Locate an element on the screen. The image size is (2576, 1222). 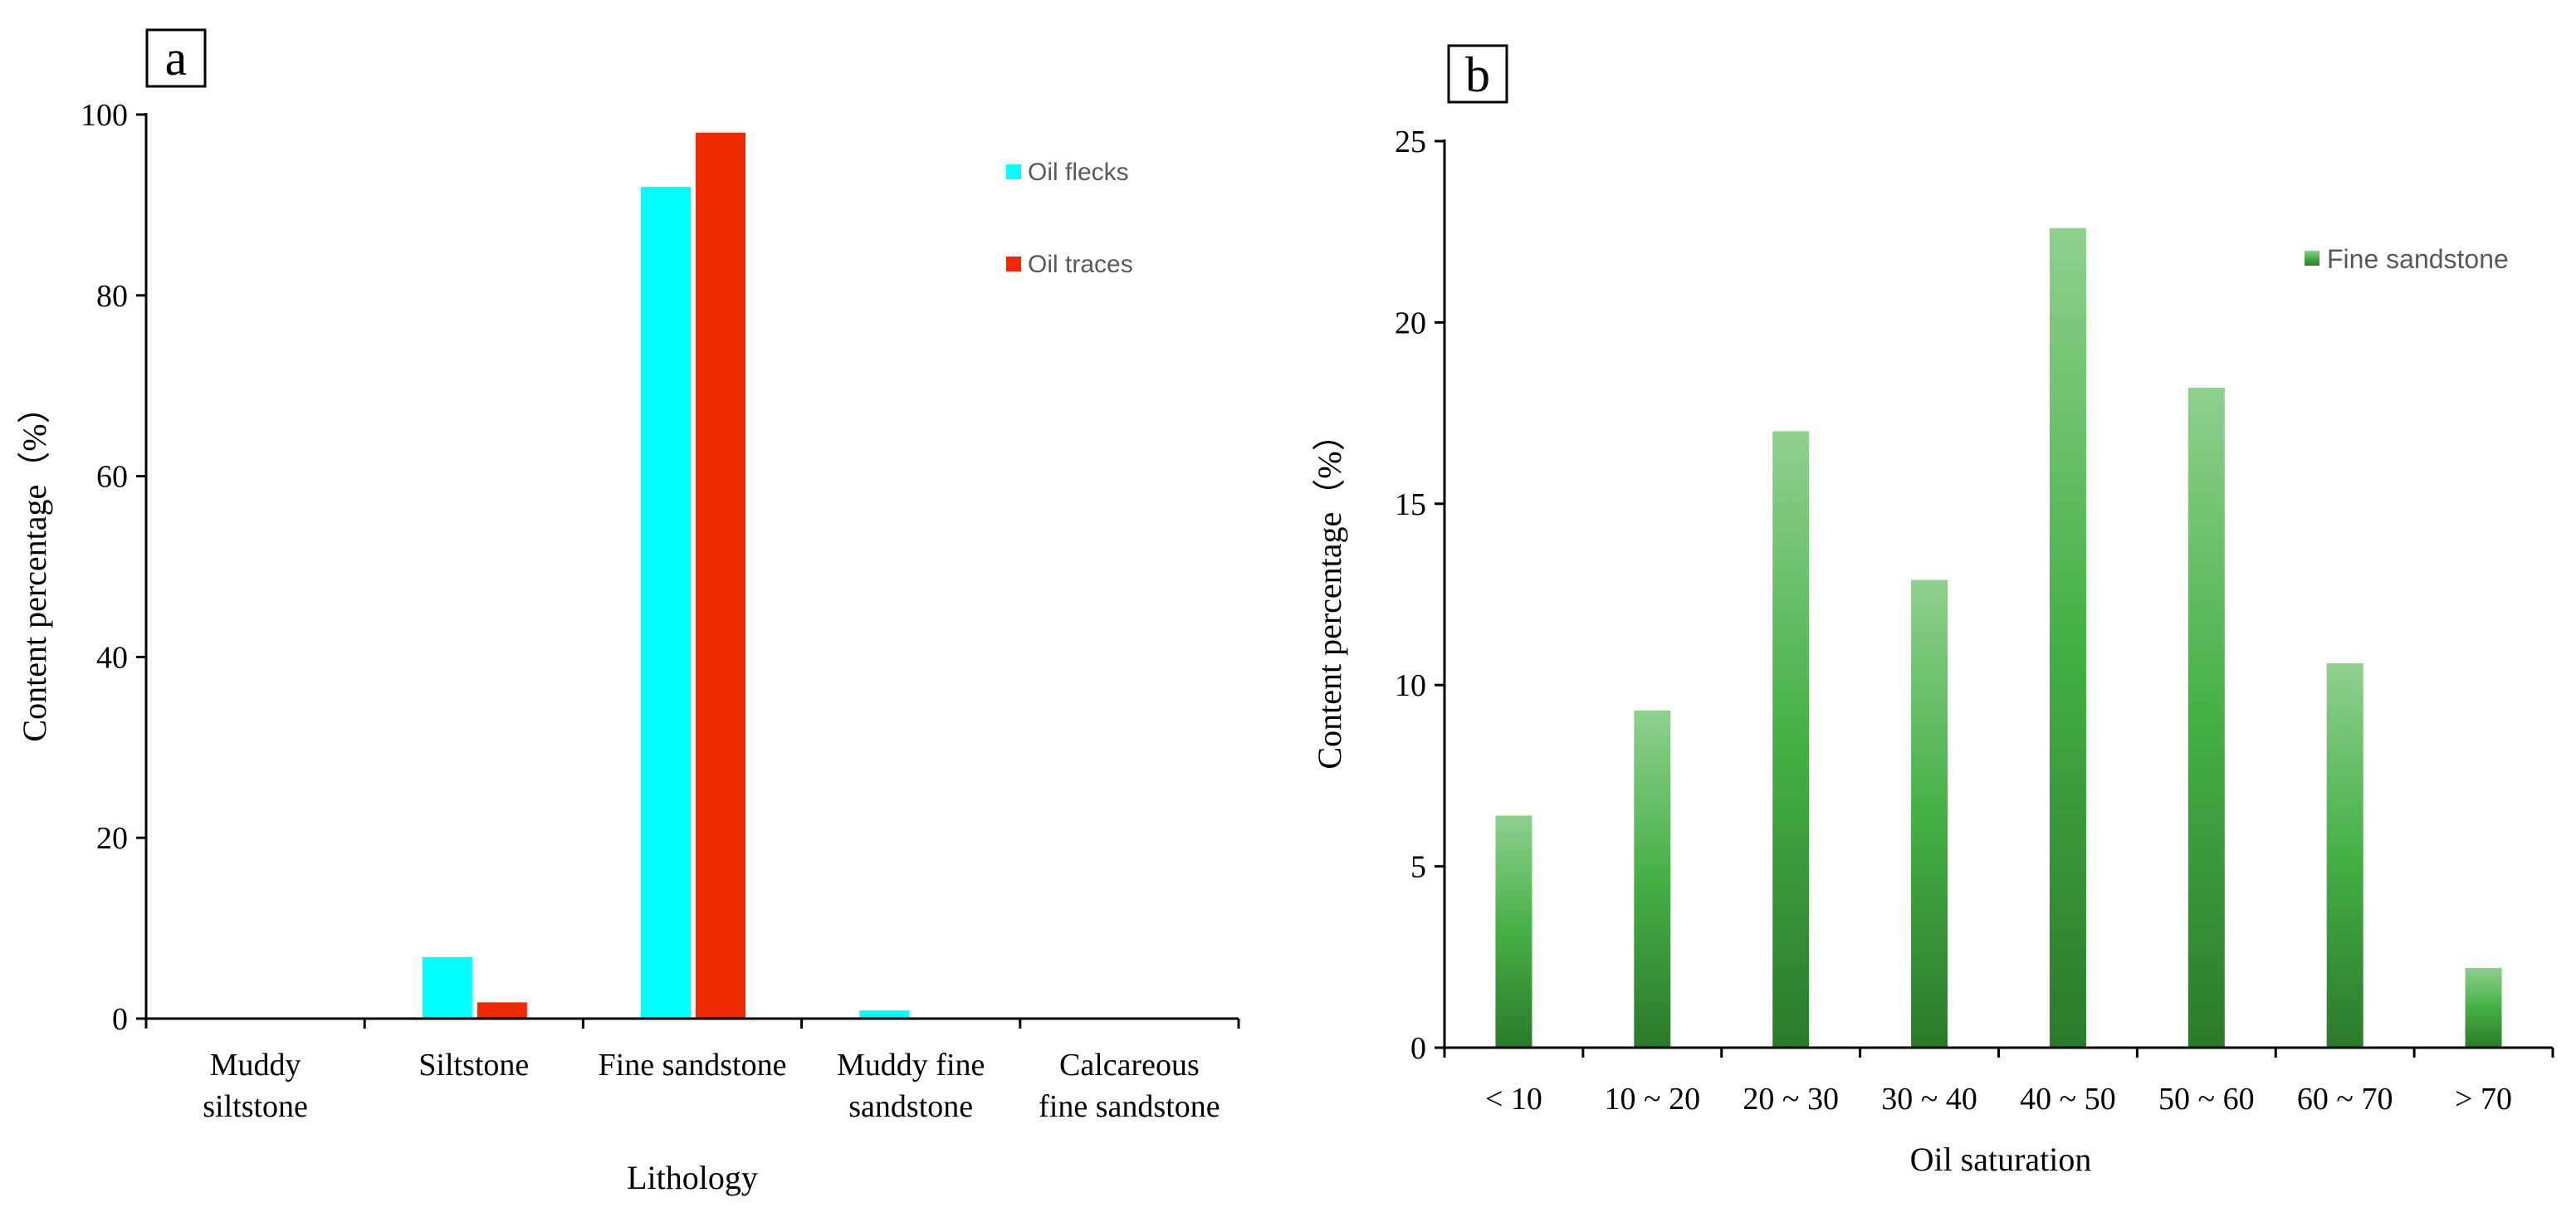
panel-b-y-axis-title: Content percentage（%） is located at coordinates (1329, 593).